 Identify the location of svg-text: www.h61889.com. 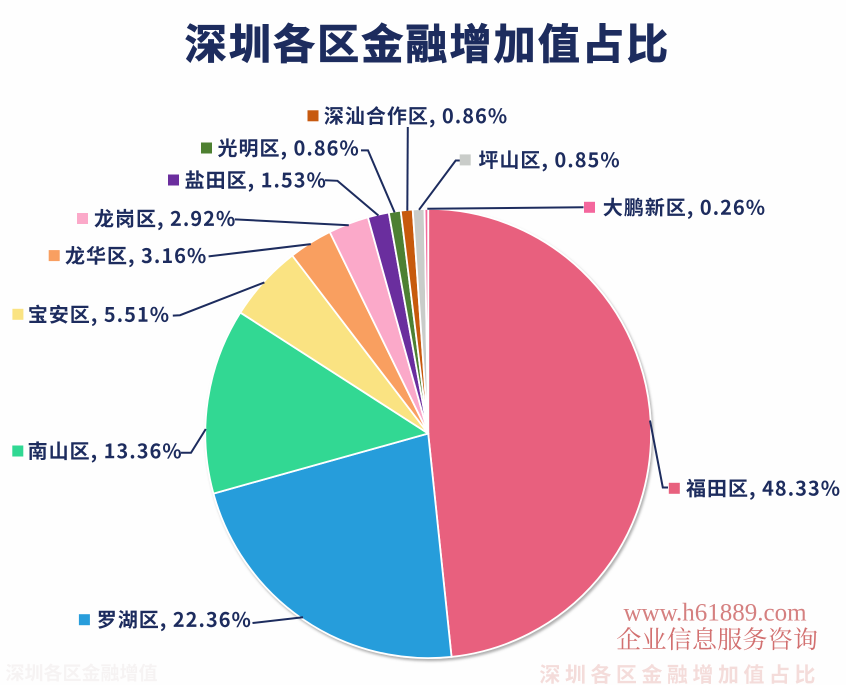
(716, 613).